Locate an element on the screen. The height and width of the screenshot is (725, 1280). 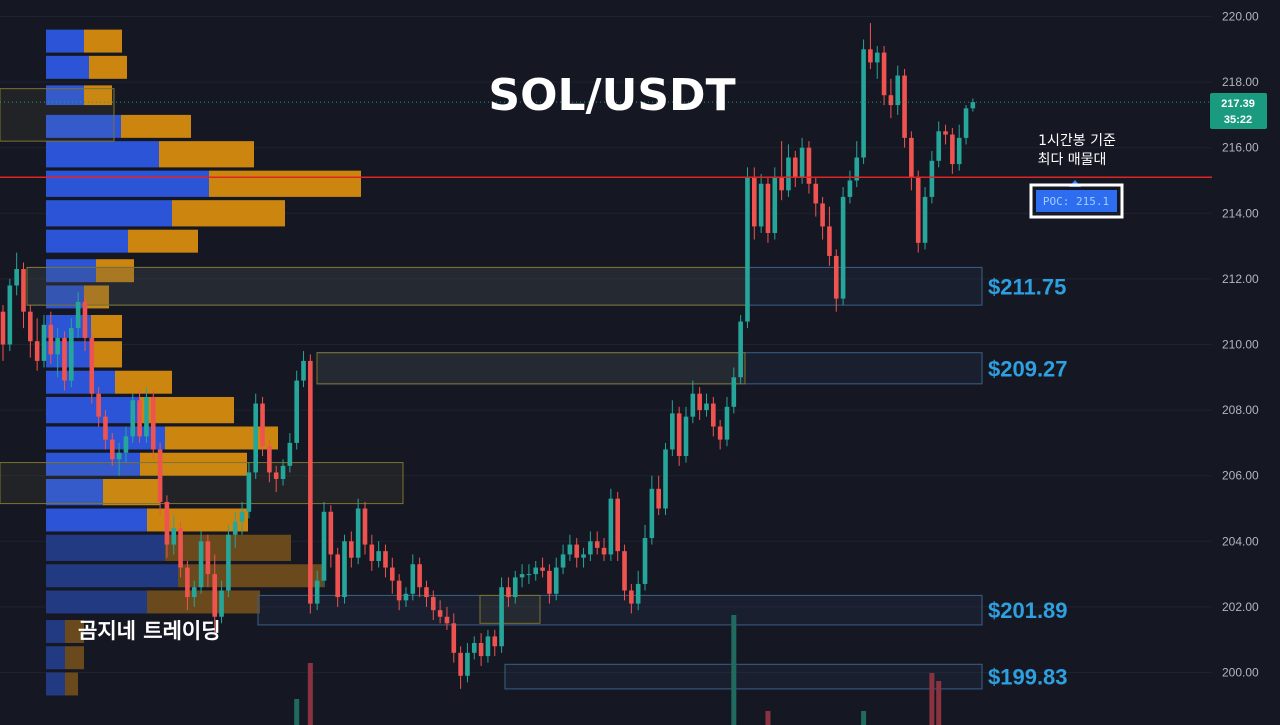
y-tick-label: 212.00 is located at coordinates (1240, 279).